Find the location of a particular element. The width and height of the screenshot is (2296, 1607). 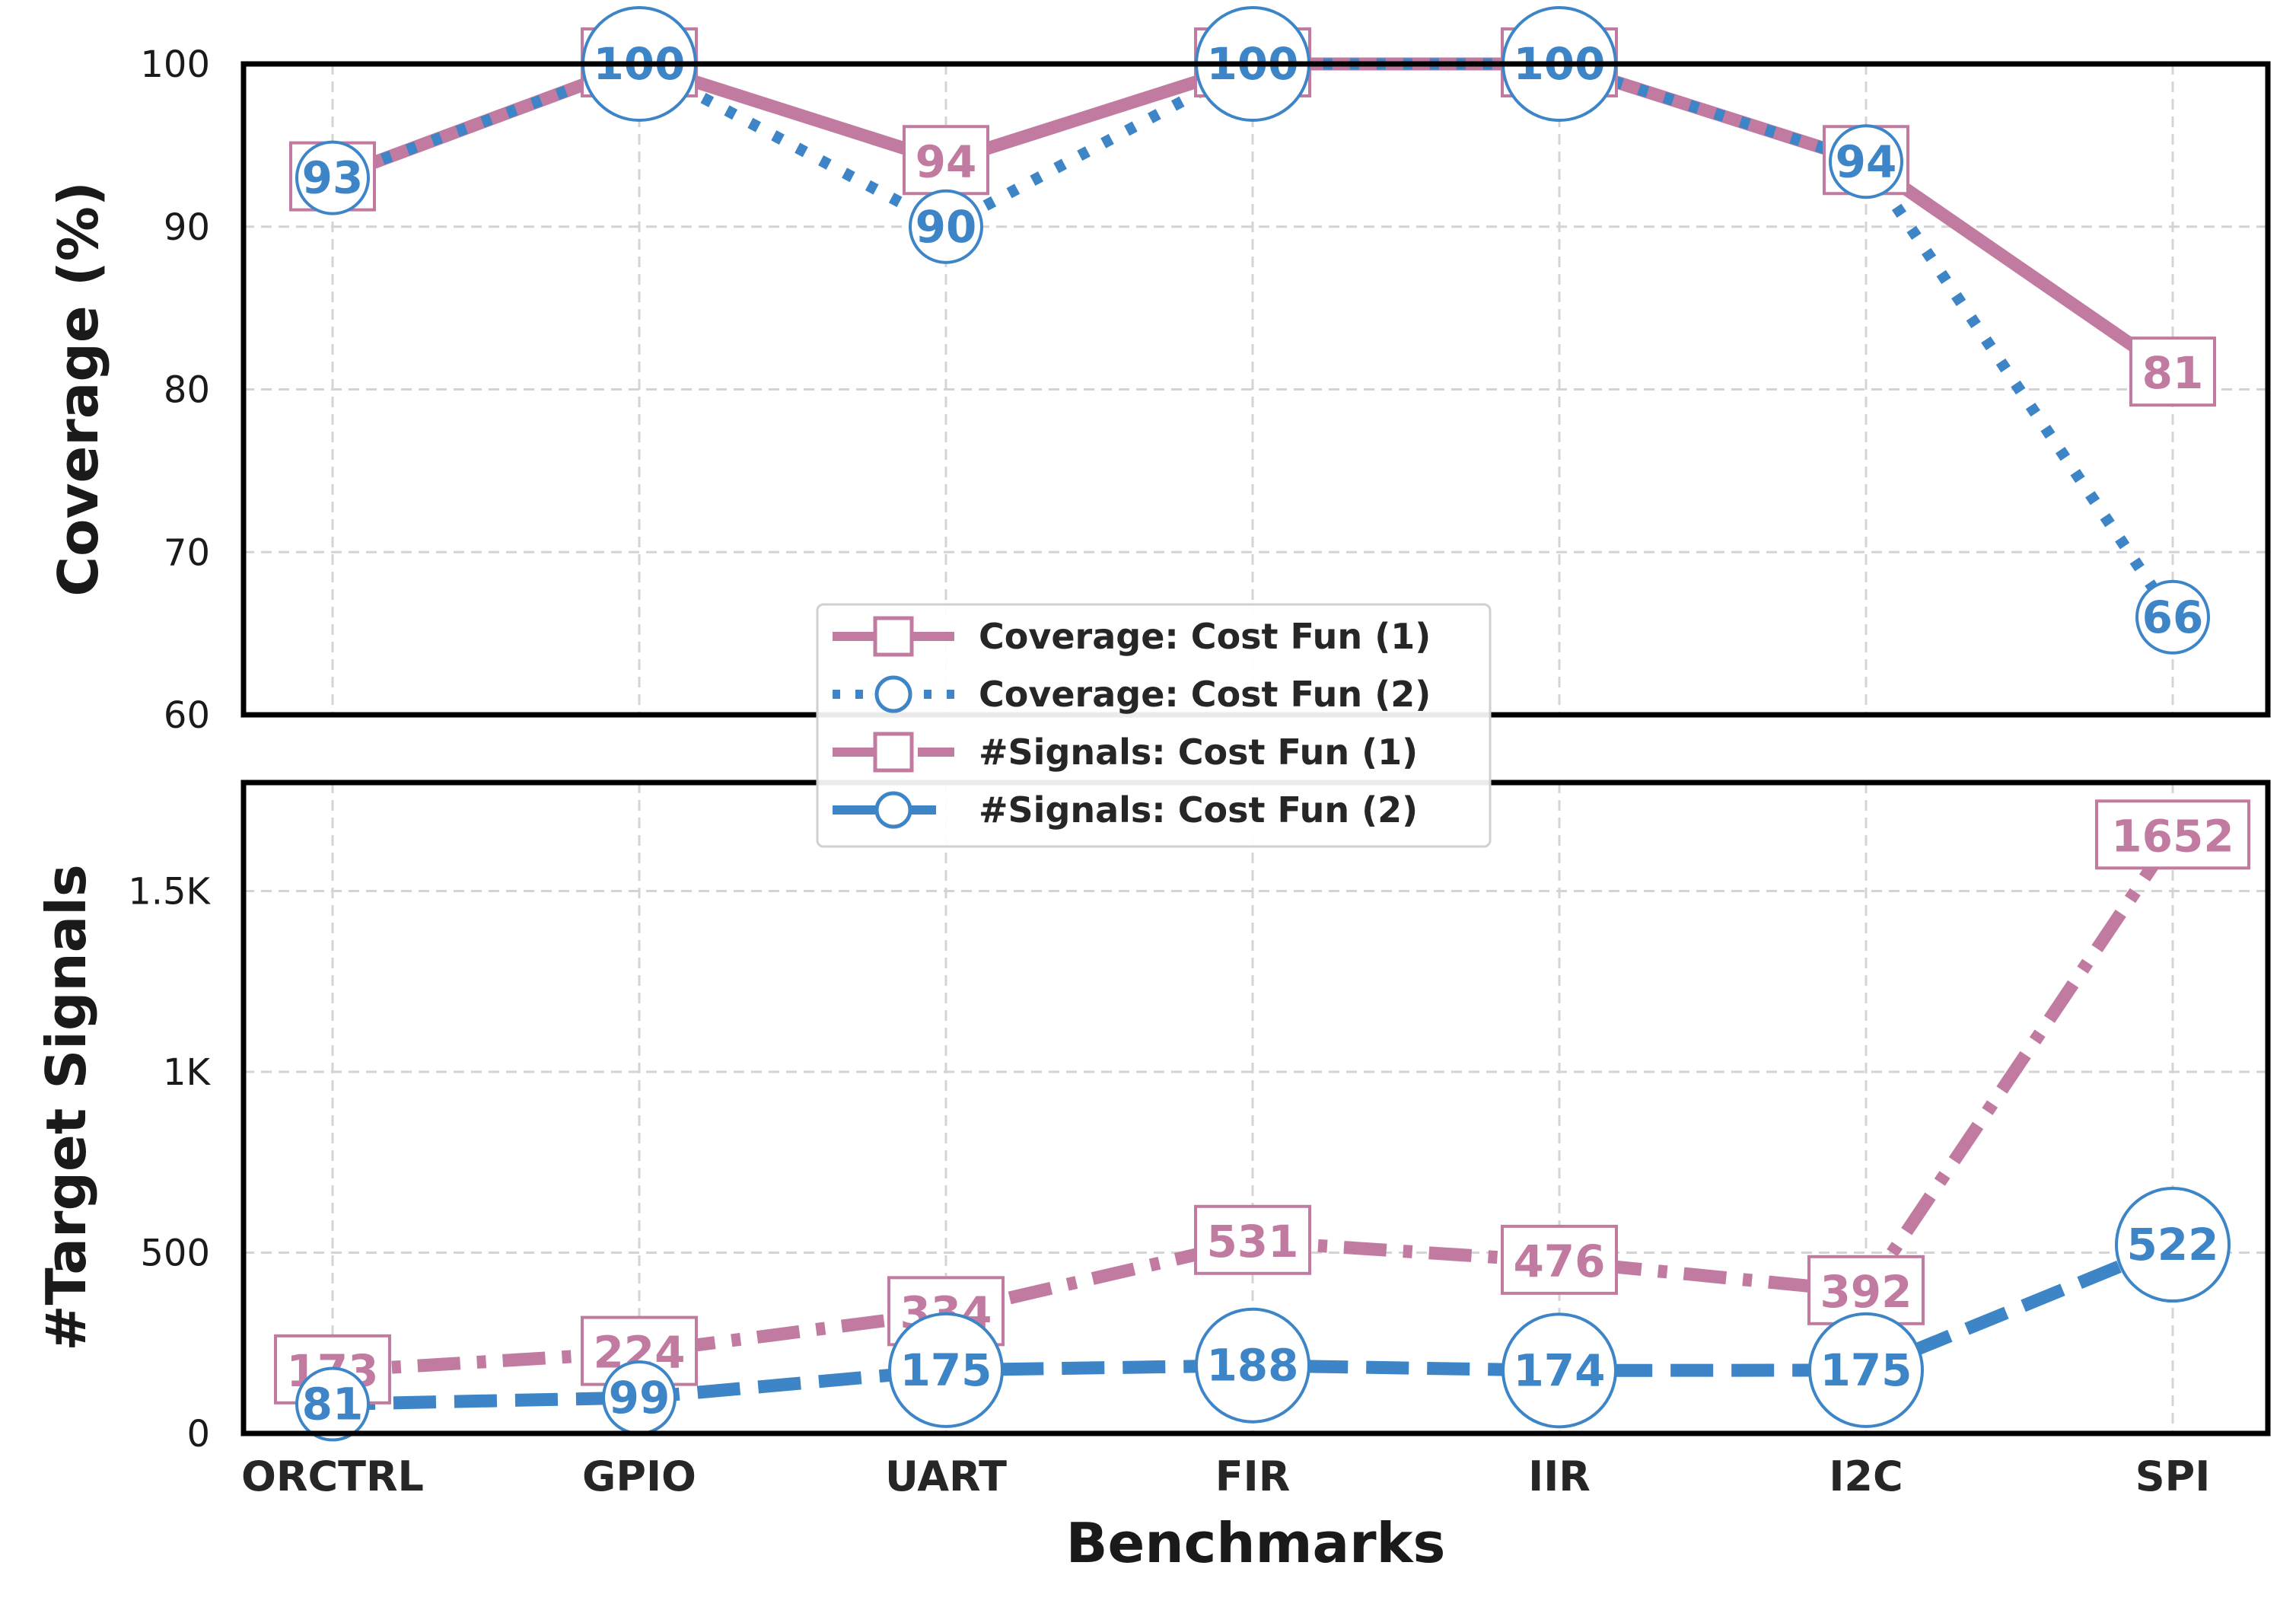

top-y-axis-label: Coverage (%) is located at coordinates (78, 389).